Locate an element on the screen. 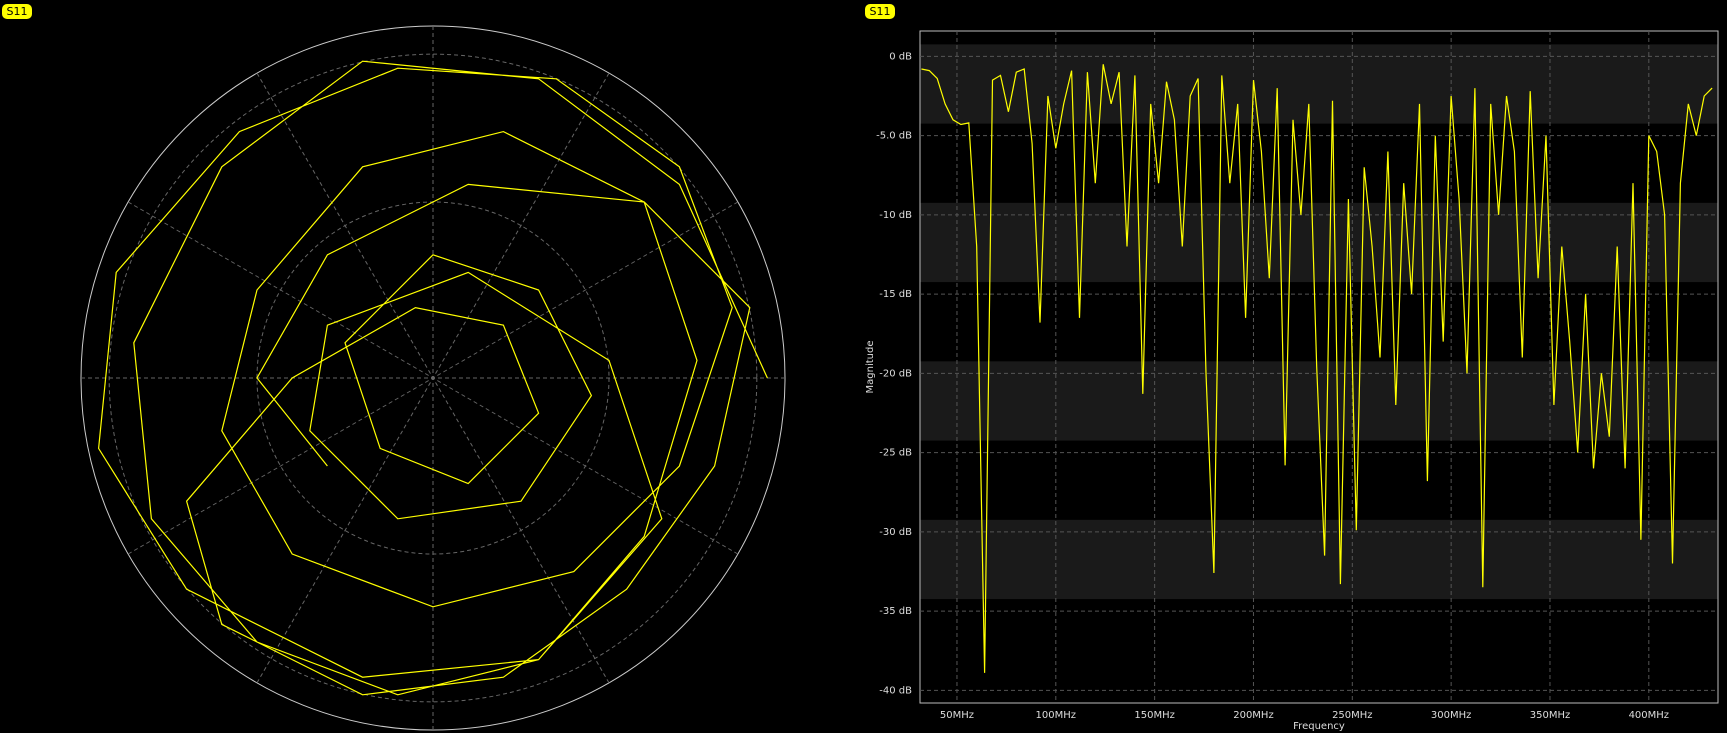 This screenshot has width=1727, height=733. x-tick-label: 50MHz is located at coordinates (957, 715).